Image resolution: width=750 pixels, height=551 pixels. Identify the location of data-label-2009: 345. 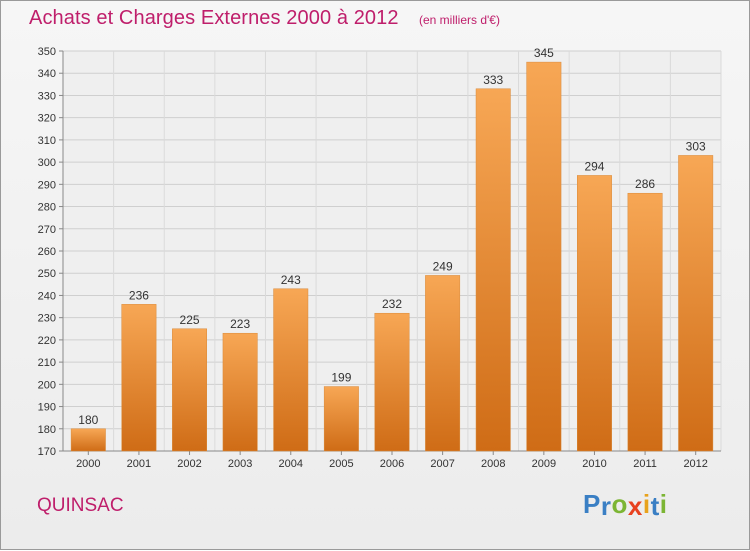
(544, 53).